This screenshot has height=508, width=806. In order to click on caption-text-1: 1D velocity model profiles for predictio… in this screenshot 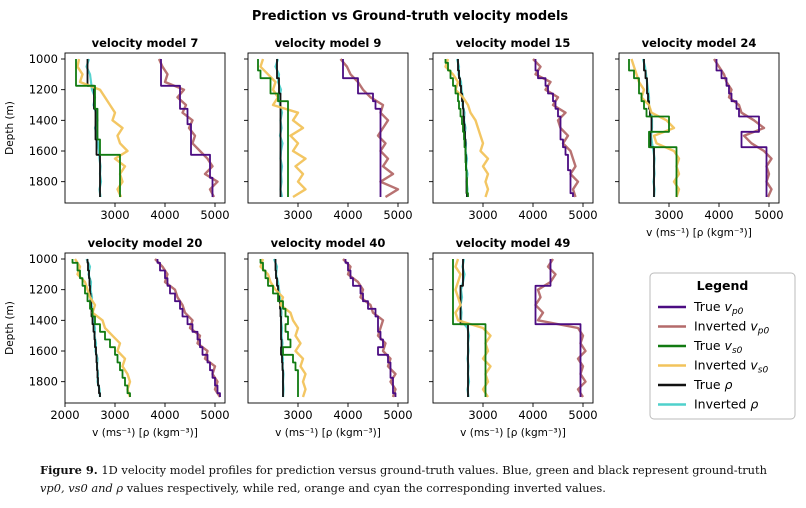, I will do `click(434, 470)`.